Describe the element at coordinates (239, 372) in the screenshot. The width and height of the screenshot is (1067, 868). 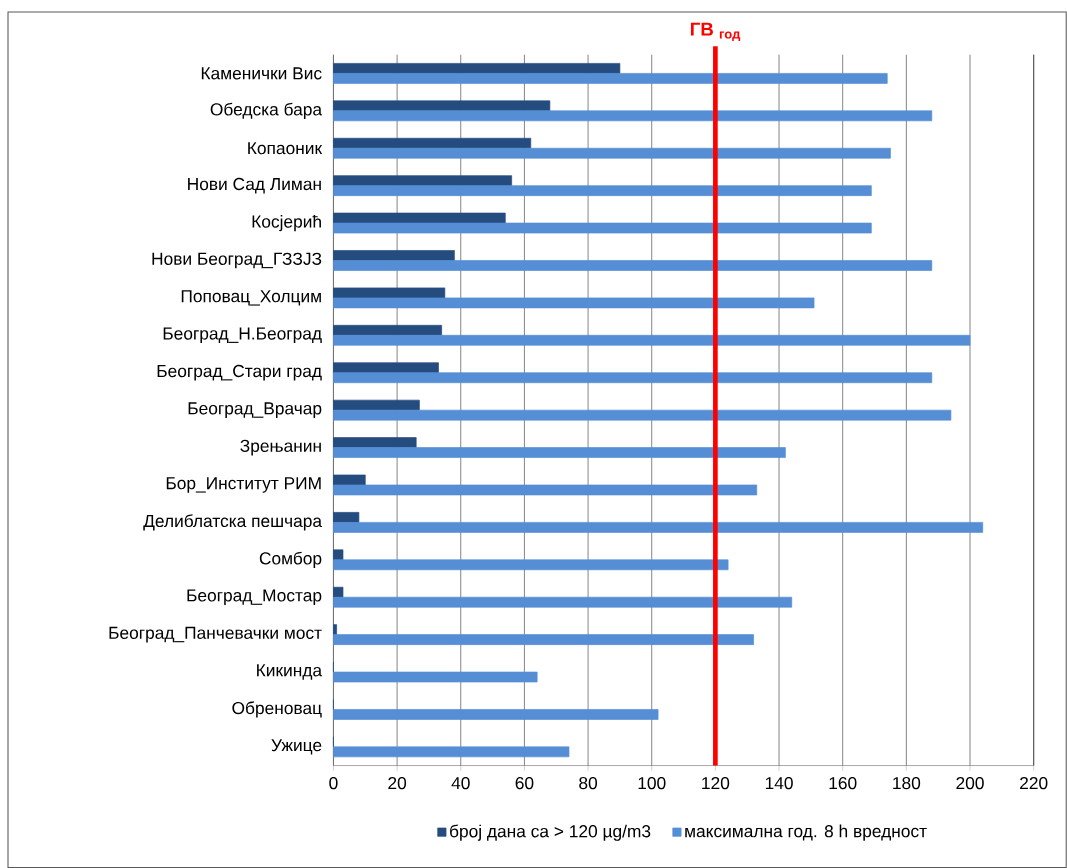
I see `y-tick-label: Београд_Стари град` at that location.